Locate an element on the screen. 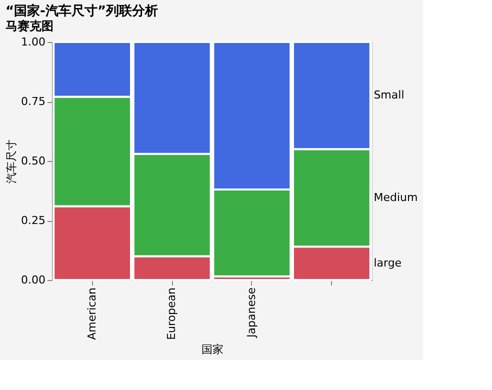 Image resolution: width=492 pixels, height=390 pixels. x-axis-title: 国家 is located at coordinates (213, 349).